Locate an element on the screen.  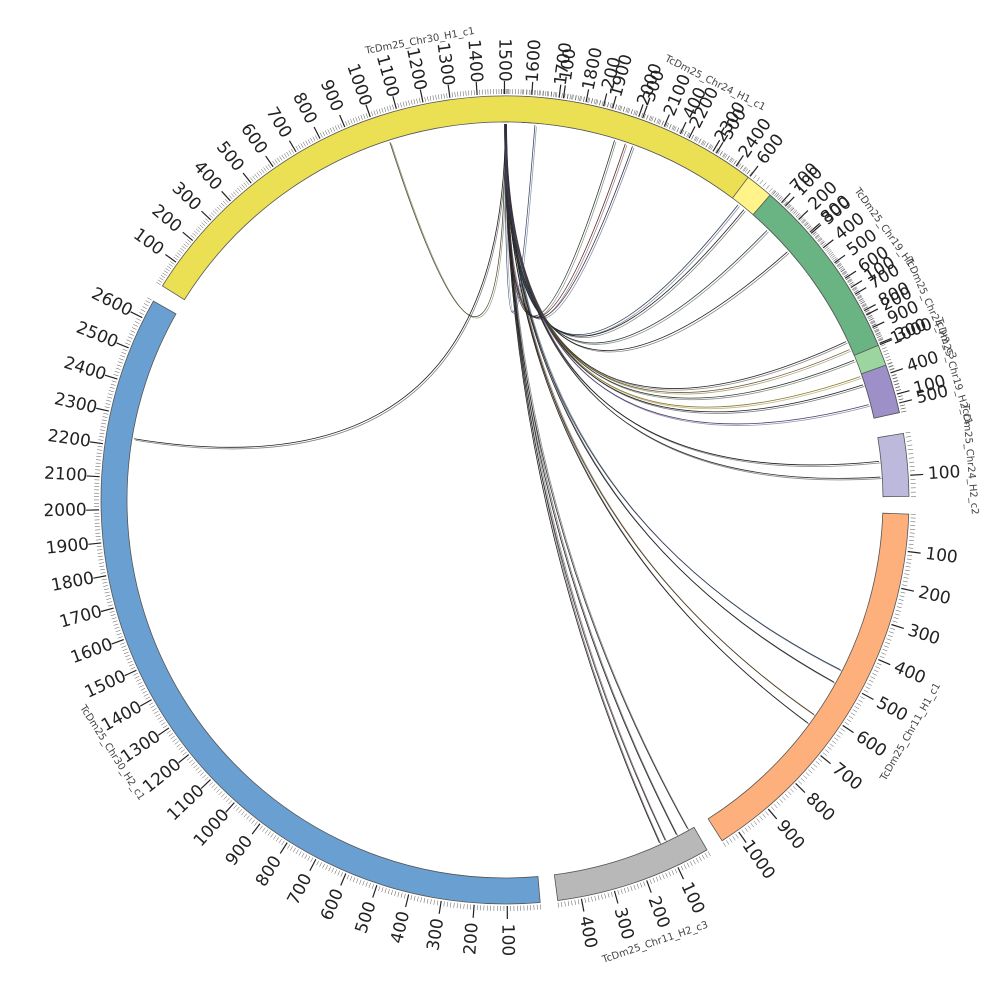
tick-label: 600 is located at coordinates (871, 744).